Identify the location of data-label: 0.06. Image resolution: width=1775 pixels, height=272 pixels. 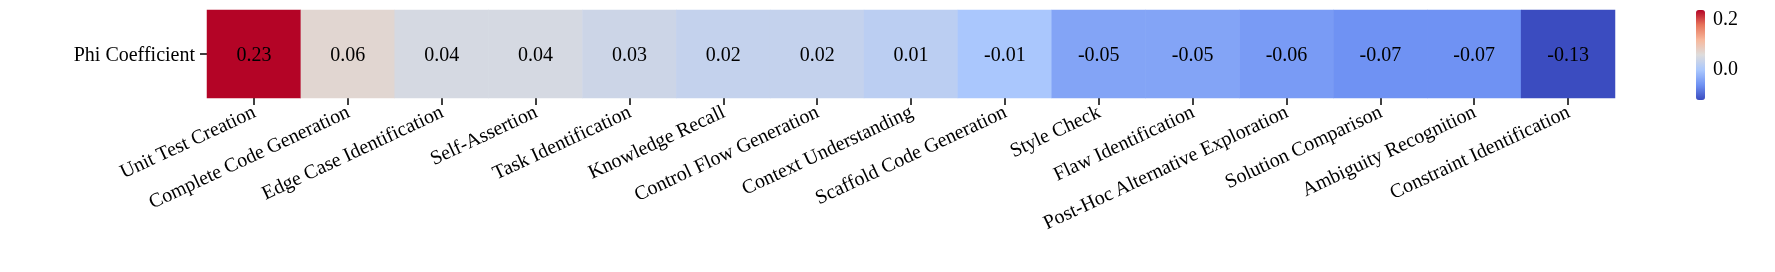
(348, 54).